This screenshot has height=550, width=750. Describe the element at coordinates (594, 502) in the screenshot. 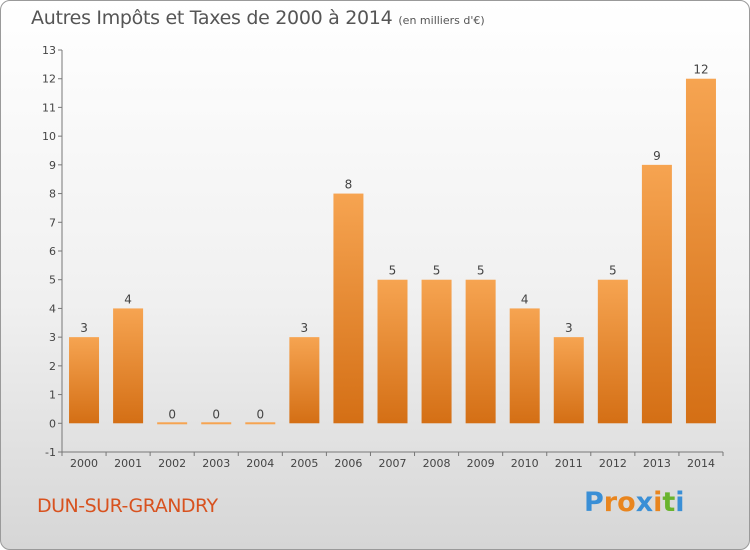

I see `logo-letter: P` at that location.